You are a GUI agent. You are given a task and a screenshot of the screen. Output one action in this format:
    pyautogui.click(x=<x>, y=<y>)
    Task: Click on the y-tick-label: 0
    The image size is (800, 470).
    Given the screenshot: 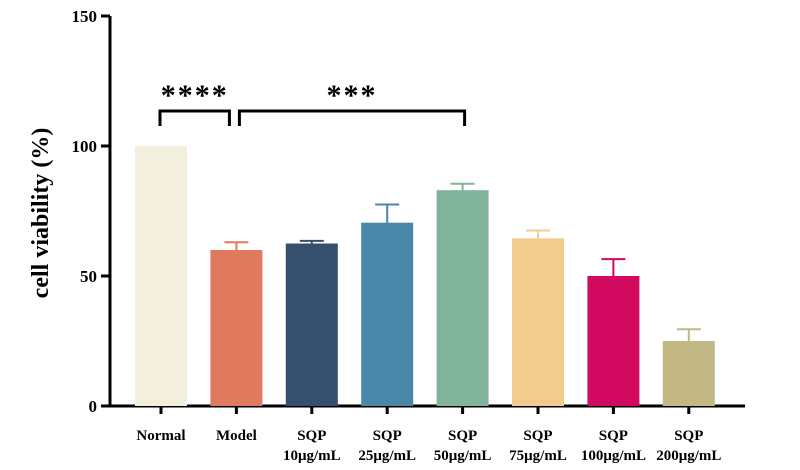 What is the action you would take?
    pyautogui.click(x=93, y=406)
    